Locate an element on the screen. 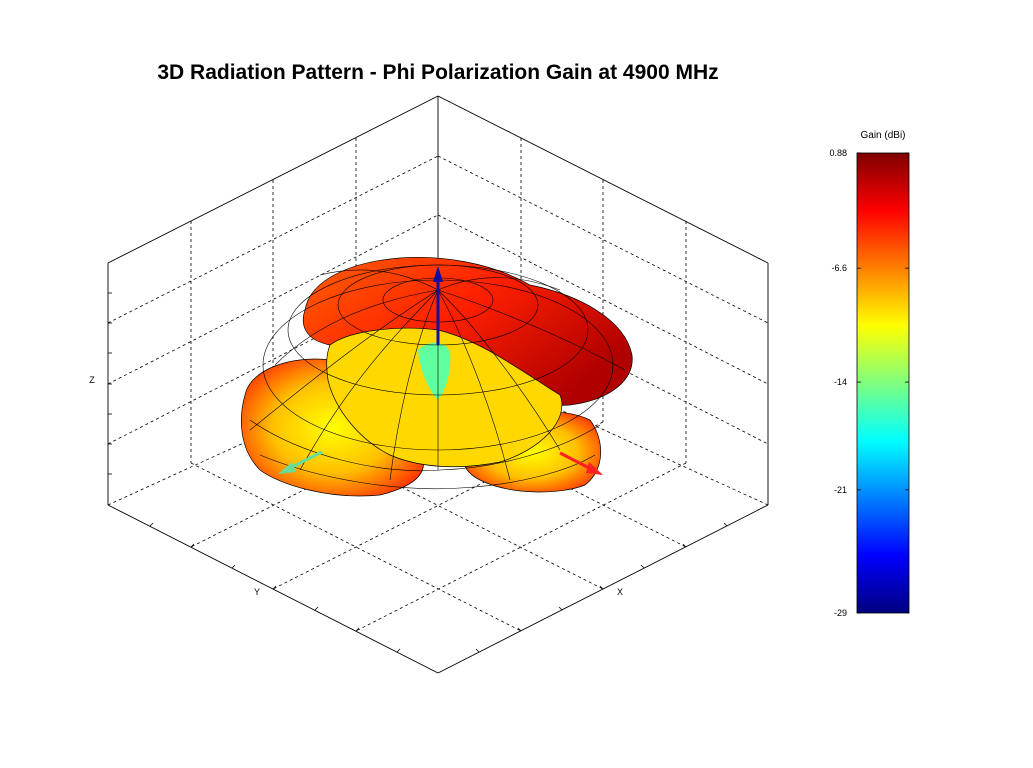 This screenshot has width=1033, height=768. colorbar-gradient is located at coordinates (883, 383).